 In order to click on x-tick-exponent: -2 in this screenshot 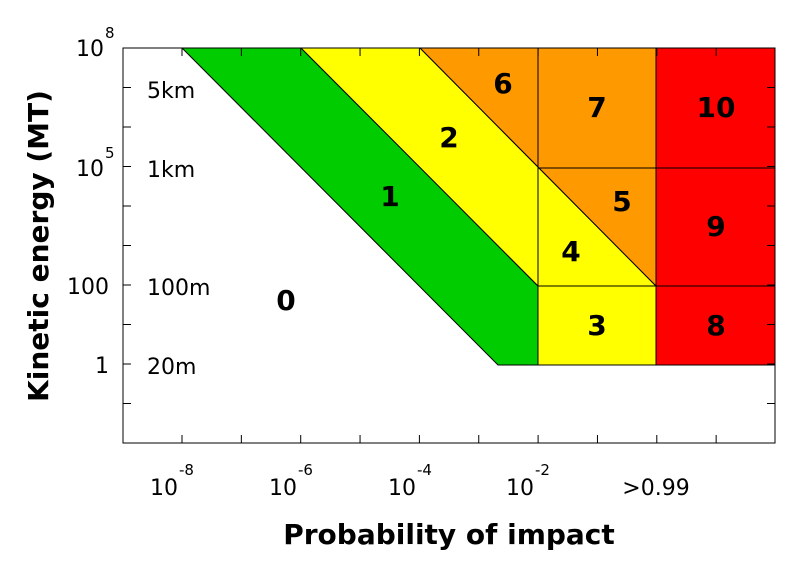, I will do `click(542, 470)`.